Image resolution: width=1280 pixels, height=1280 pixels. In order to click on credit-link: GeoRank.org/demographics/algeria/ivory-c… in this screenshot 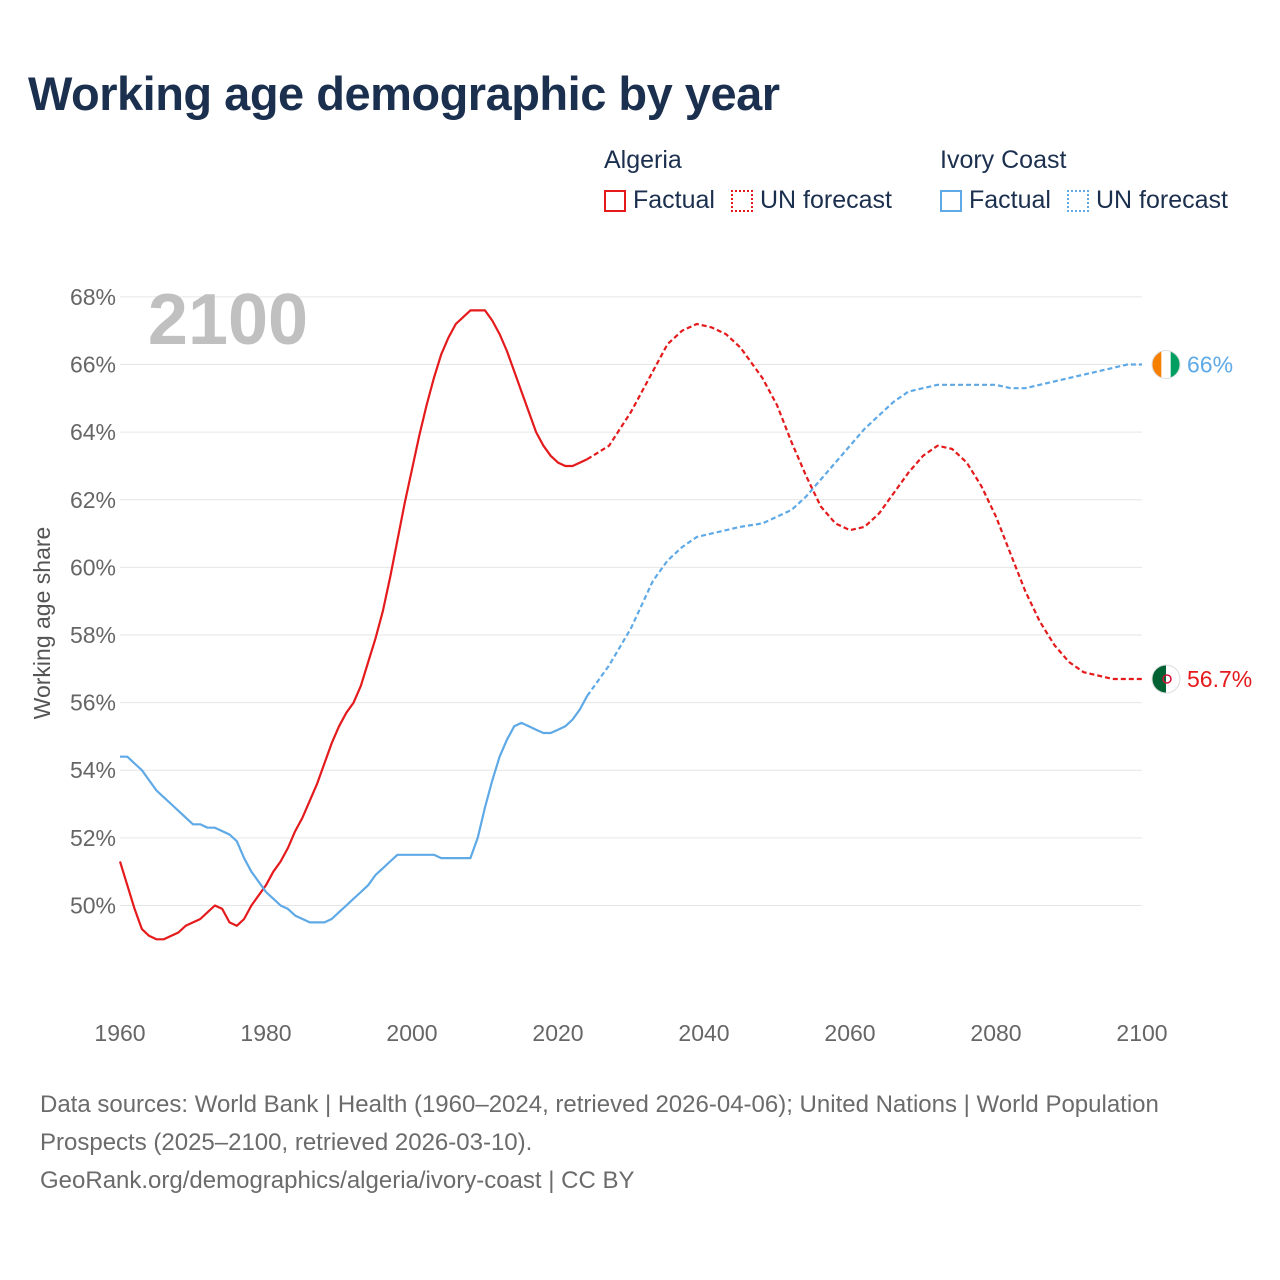, I will do `click(337, 1180)`.